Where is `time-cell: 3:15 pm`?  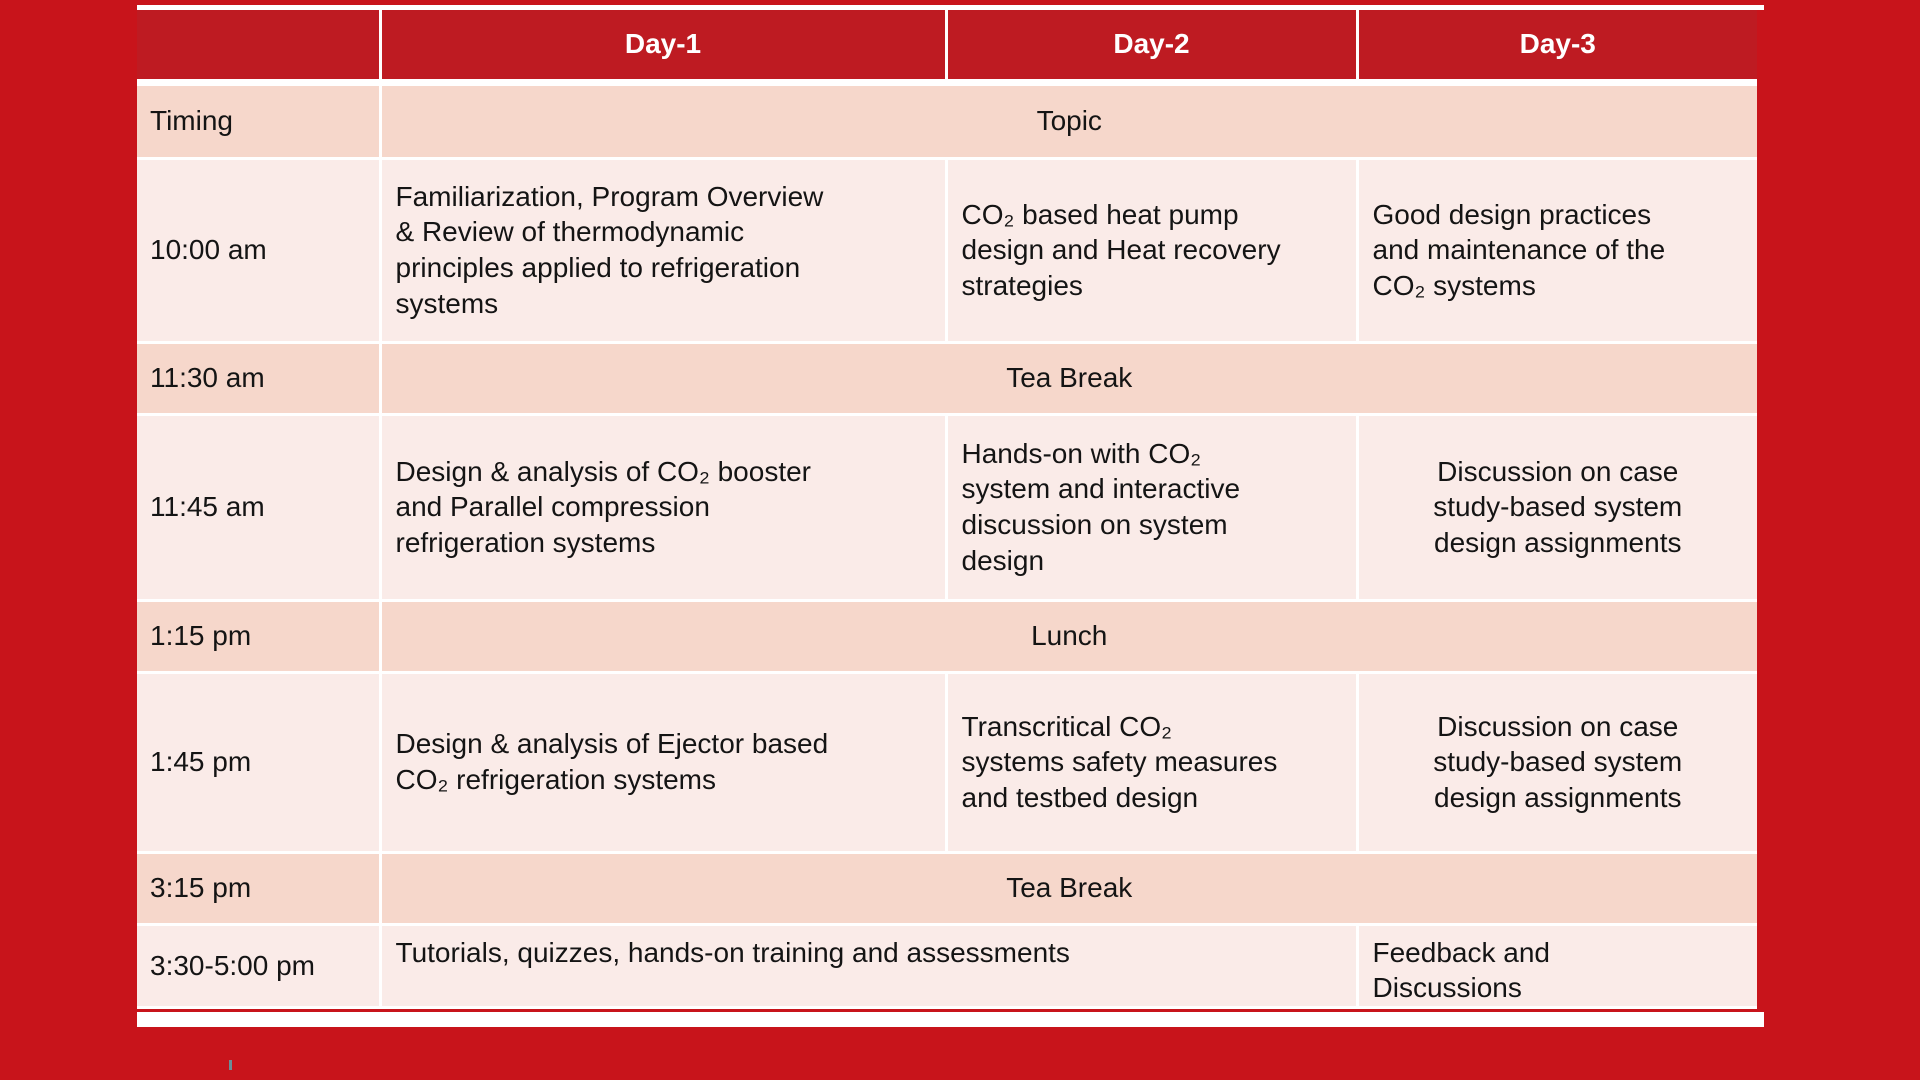
time-cell: 3:15 pm is located at coordinates (259, 889).